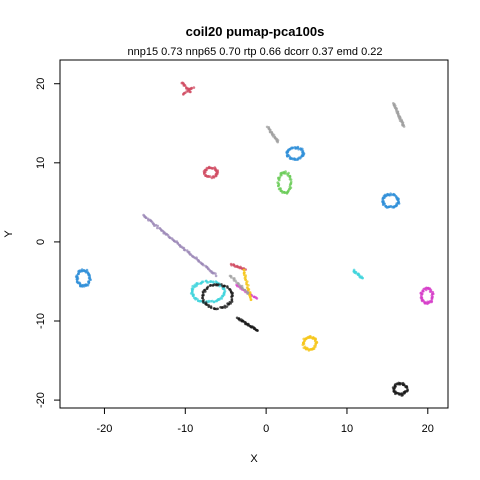 This screenshot has height=480, width=480. What do you see at coordinates (428, 429) in the screenshot?
I see `x-tick-label: 20` at bounding box center [428, 429].